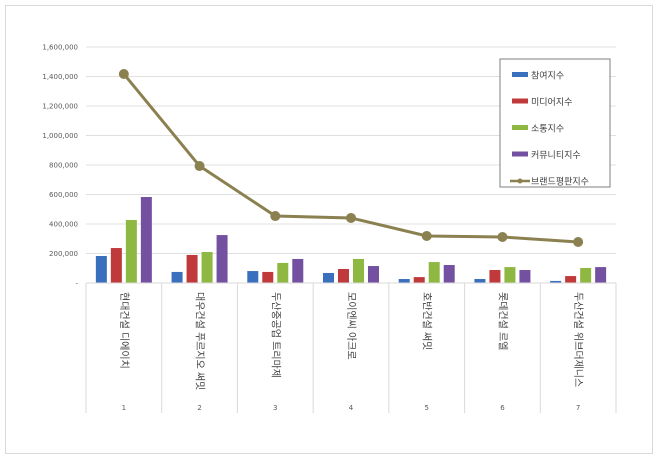 This screenshot has height=461, width=660. What do you see at coordinates (60, 48) in the screenshot?
I see `y-tick-label: 1,600,000` at bounding box center [60, 48].